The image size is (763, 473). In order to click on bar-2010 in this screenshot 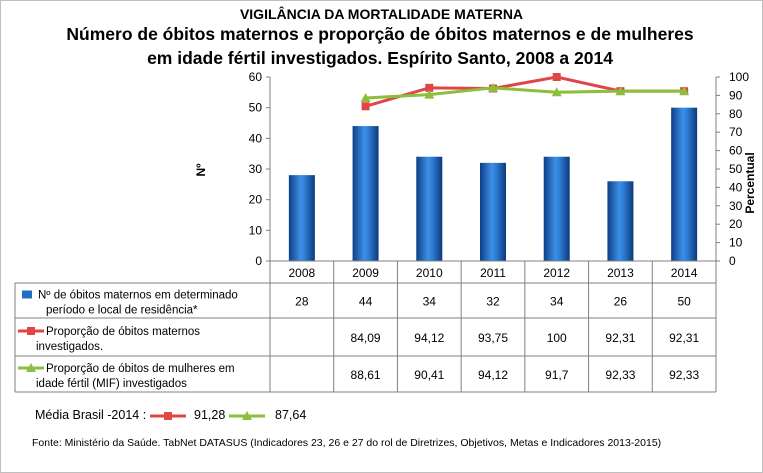, I will do `click(429, 208)`.